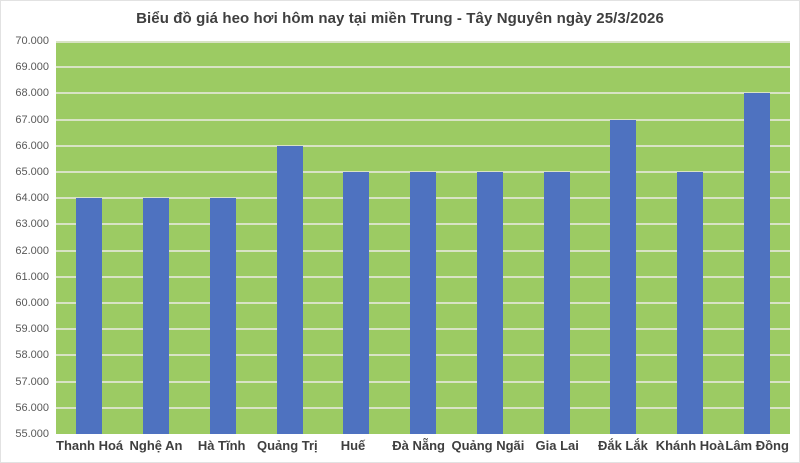  Describe the element at coordinates (32, 329) in the screenshot. I see `y-tick-label: 59.000` at that location.